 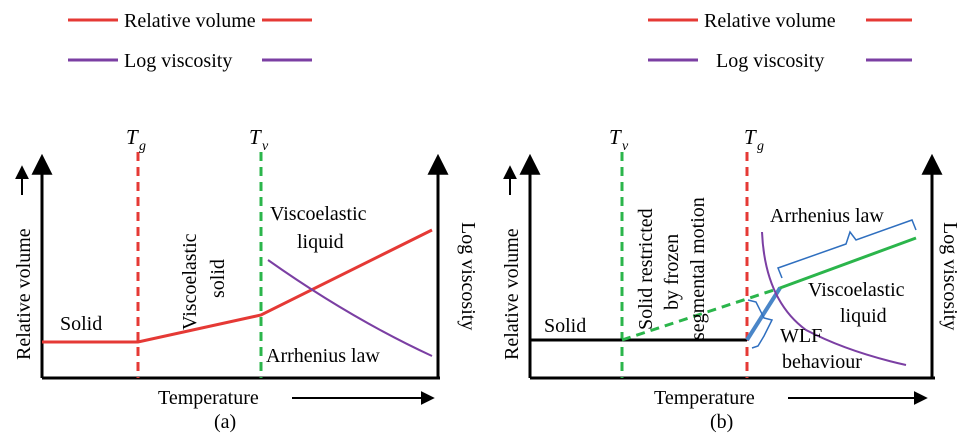 What do you see at coordinates (318, 214) in the screenshot?
I see `panel-a-ve-liquid-label-1: Viscoelastic` at bounding box center [318, 214].